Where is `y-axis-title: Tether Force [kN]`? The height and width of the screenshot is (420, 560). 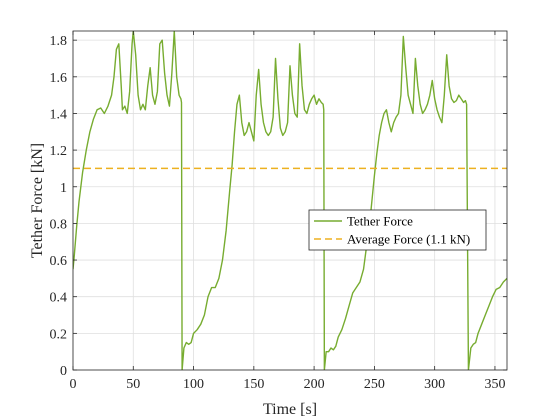
y-axis-title: Tether Force [kN] is located at coordinates (37, 200).